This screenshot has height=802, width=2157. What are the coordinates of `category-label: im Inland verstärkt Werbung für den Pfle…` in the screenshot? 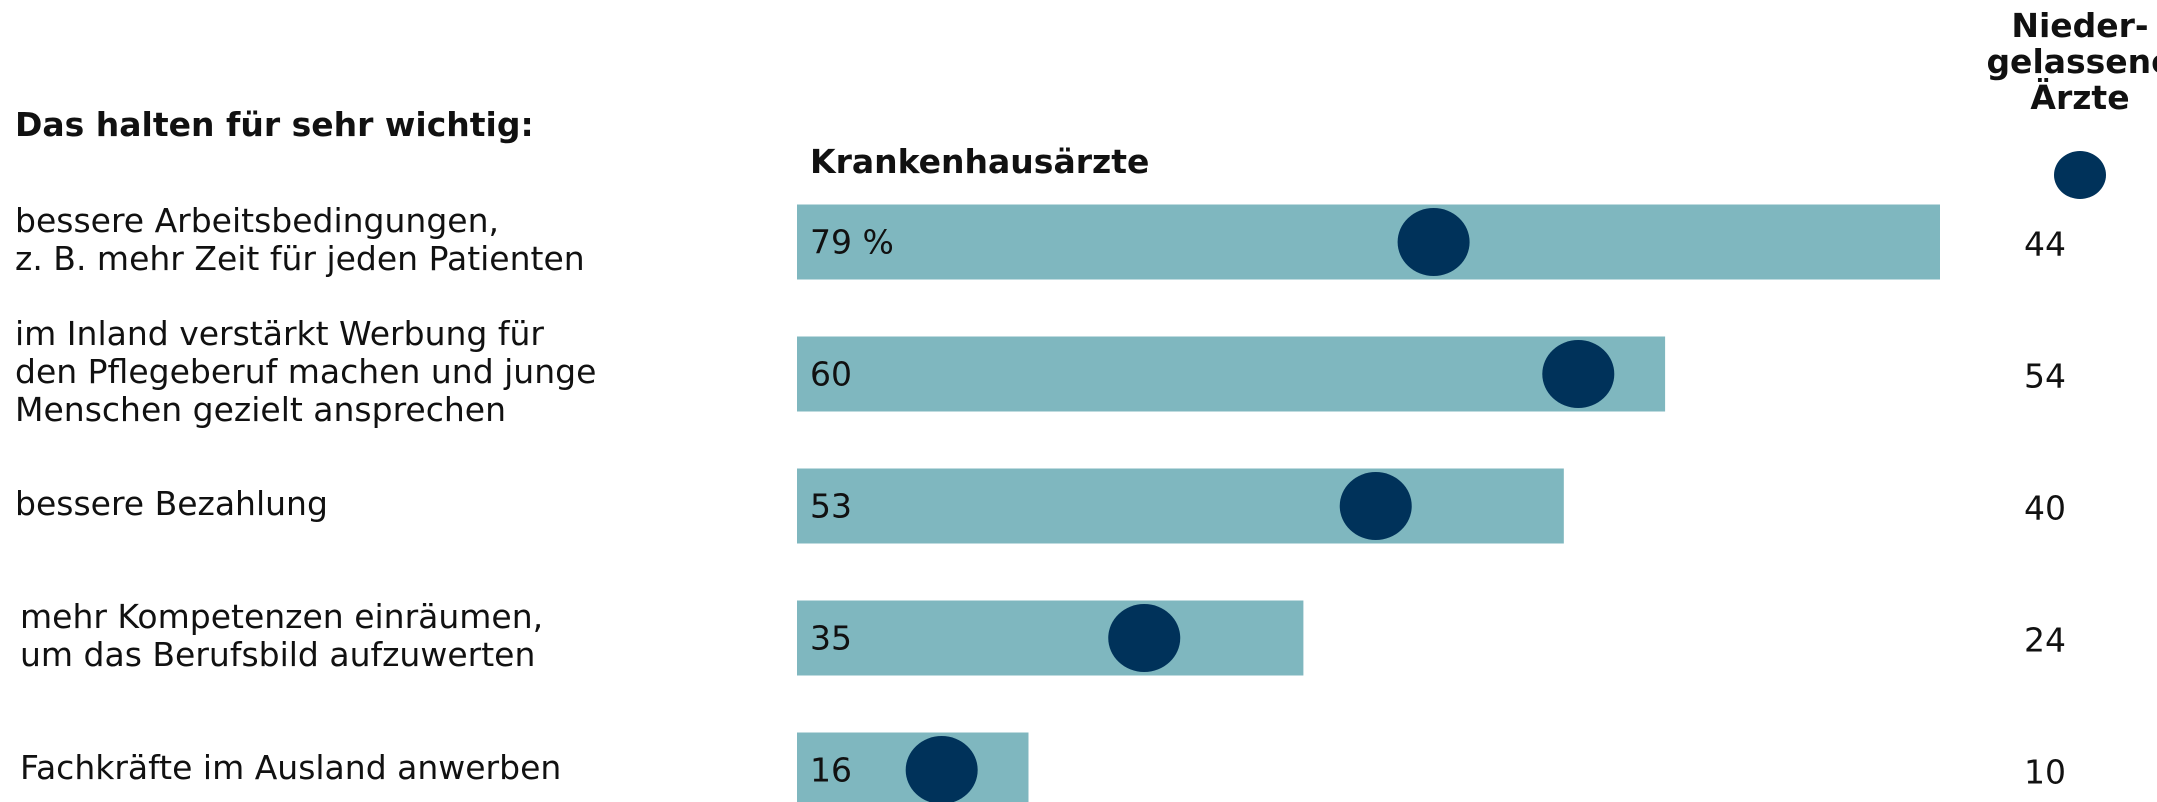 It's located at (306, 371).